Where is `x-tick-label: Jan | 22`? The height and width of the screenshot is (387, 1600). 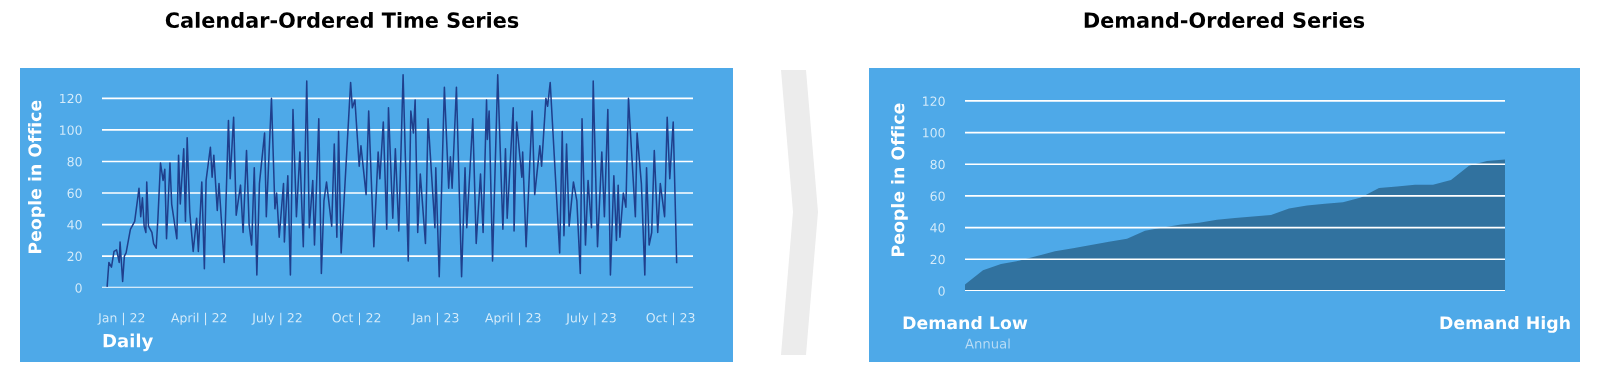 x-tick-label: Jan | 22 is located at coordinates (121, 319).